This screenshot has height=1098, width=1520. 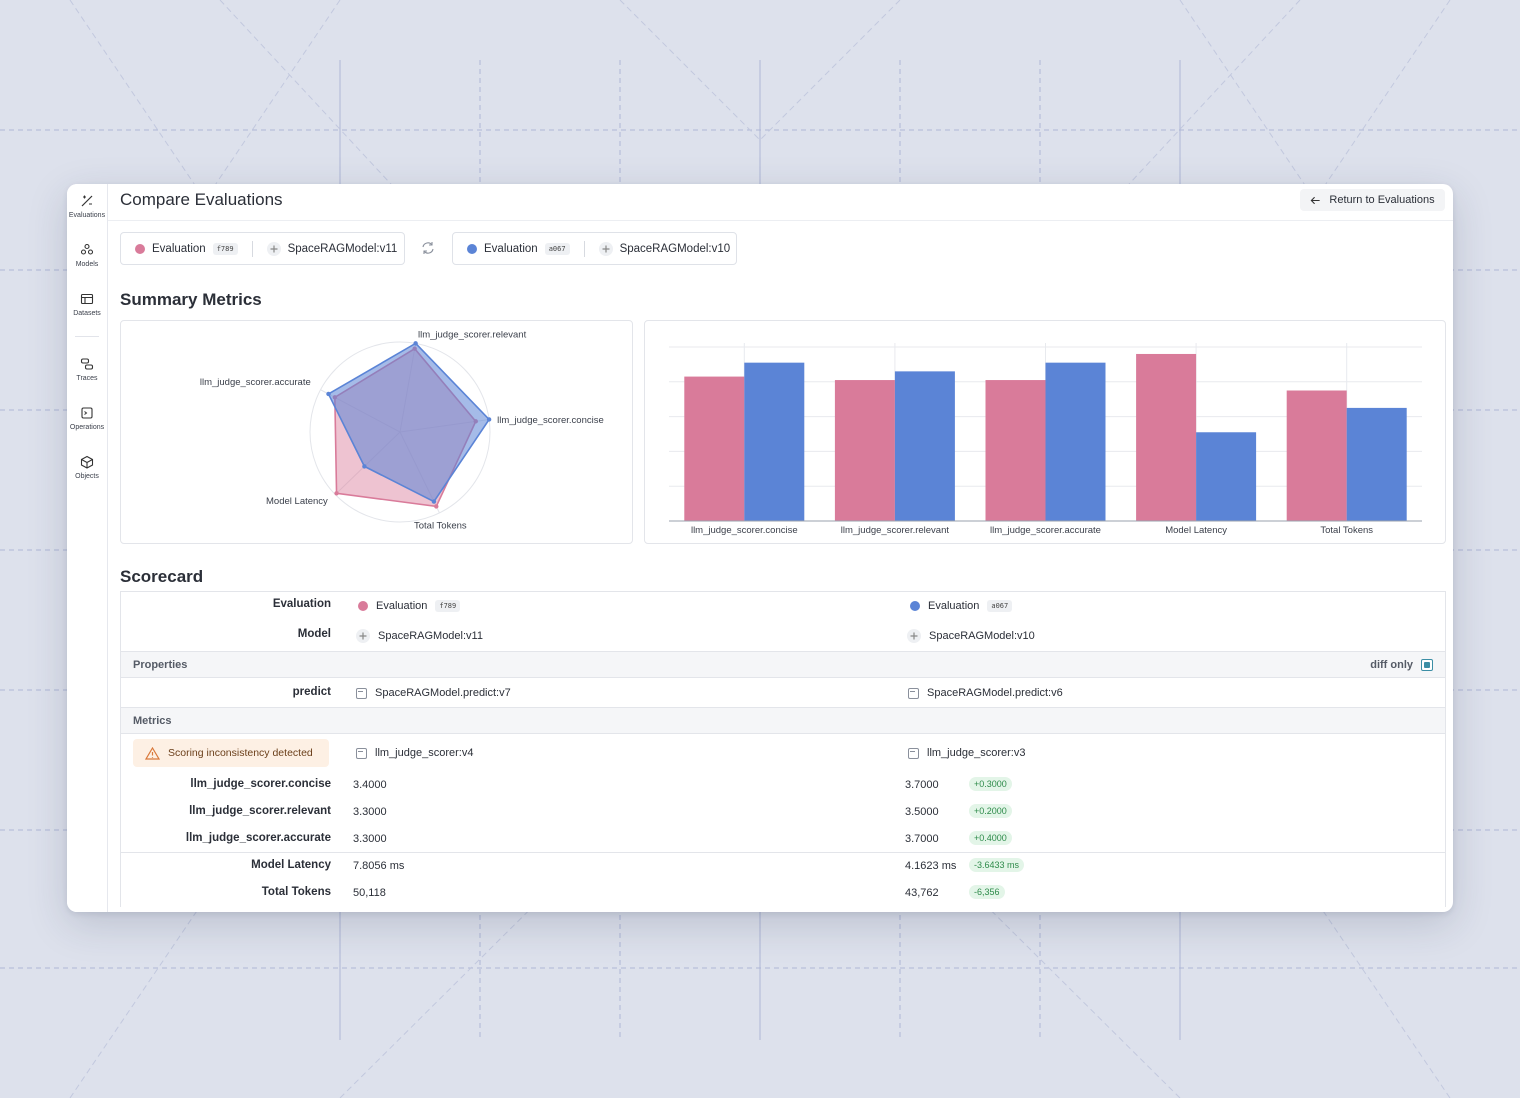 I want to click on predict-b-value: SpaceRAGModel.predict:v6, so click(x=995, y=693).